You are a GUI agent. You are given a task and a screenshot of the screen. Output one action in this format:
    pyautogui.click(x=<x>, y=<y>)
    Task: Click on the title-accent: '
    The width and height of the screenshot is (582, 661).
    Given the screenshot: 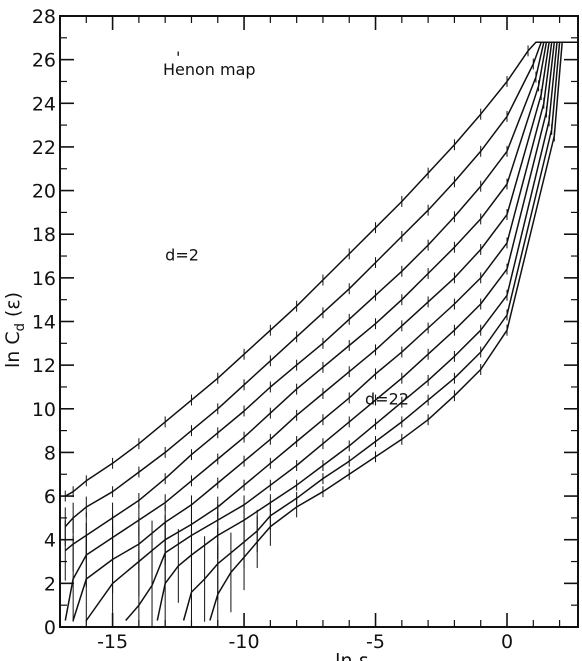 What is the action you would take?
    pyautogui.click(x=178, y=57)
    